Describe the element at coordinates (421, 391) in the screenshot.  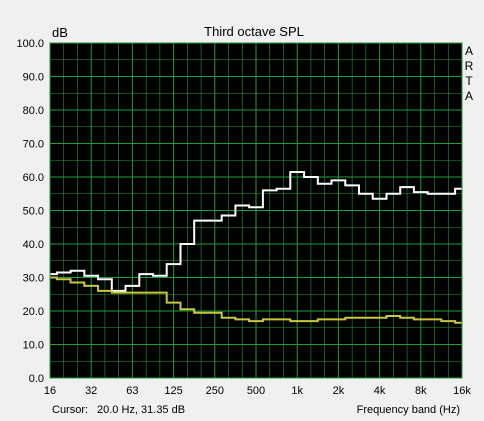
I see `x-tick-label: 8k` at that location.